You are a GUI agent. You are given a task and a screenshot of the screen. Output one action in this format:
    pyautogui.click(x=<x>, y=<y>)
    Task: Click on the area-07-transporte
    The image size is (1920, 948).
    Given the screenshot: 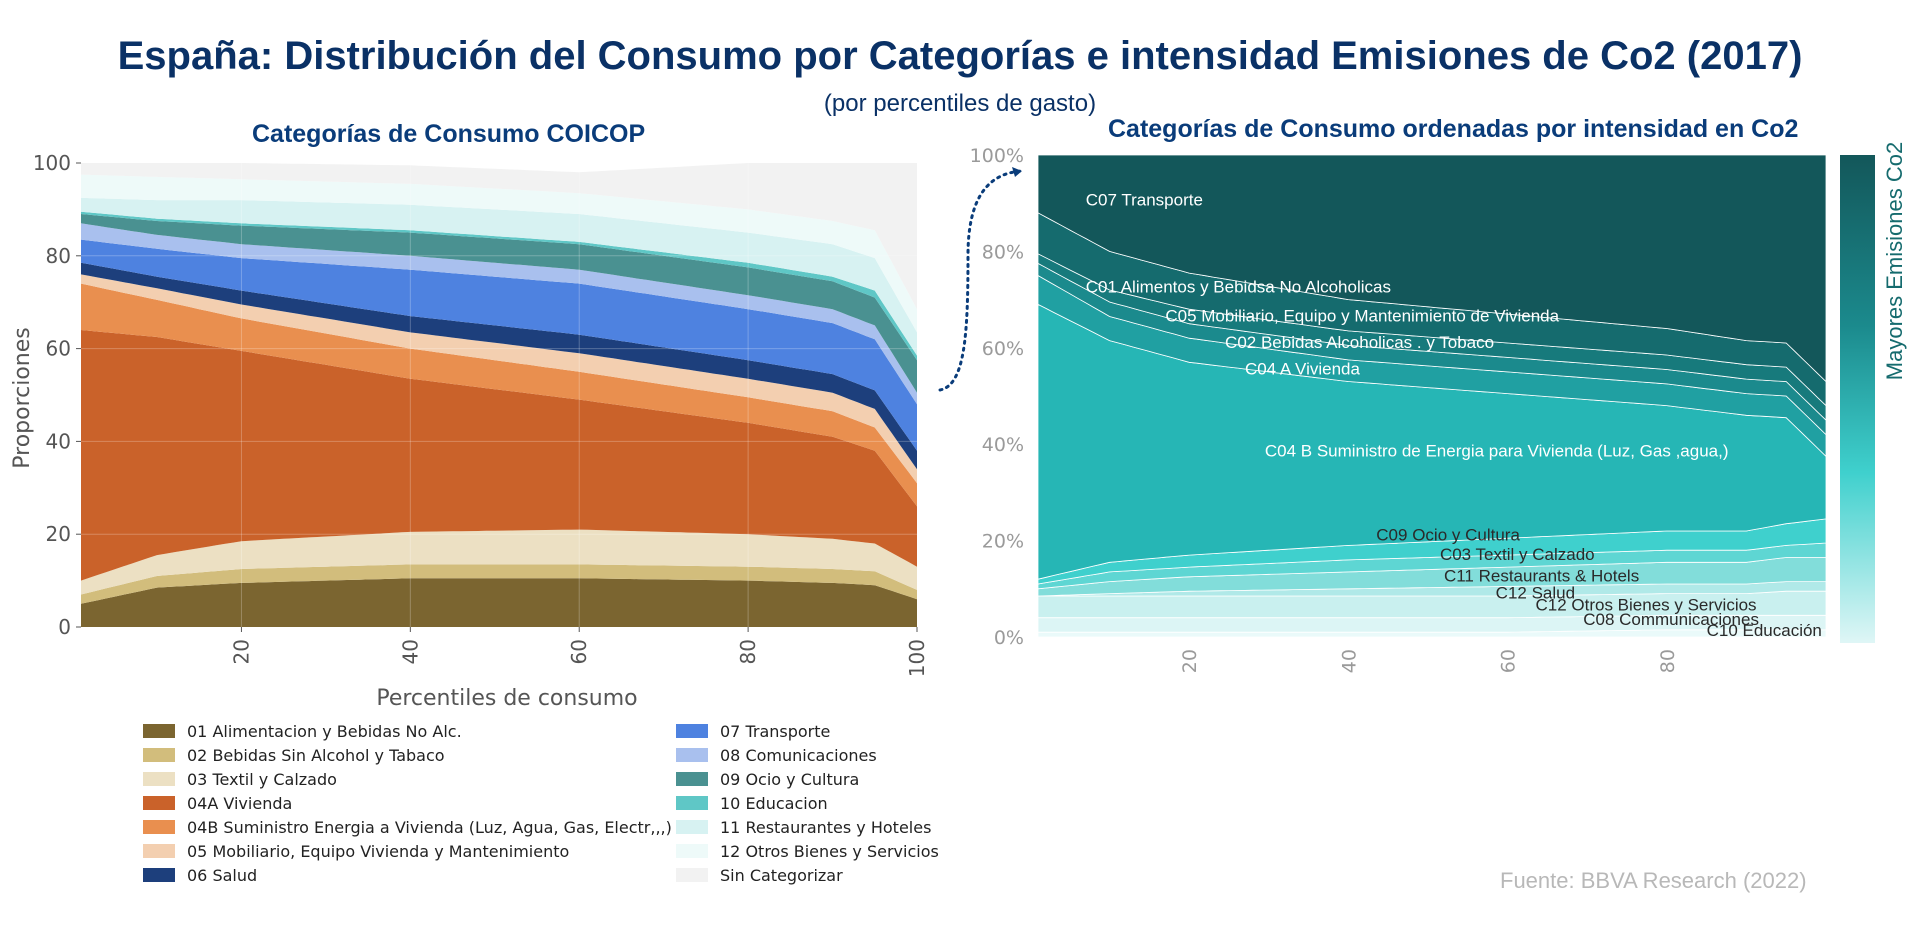 What is the action you would take?
    pyautogui.click(x=499, y=345)
    